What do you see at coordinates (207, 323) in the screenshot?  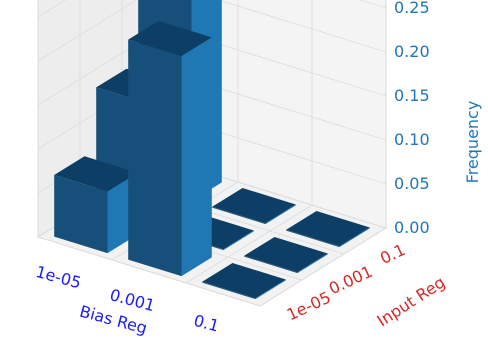 I see `x-tick-label: 0.1` at bounding box center [207, 323].